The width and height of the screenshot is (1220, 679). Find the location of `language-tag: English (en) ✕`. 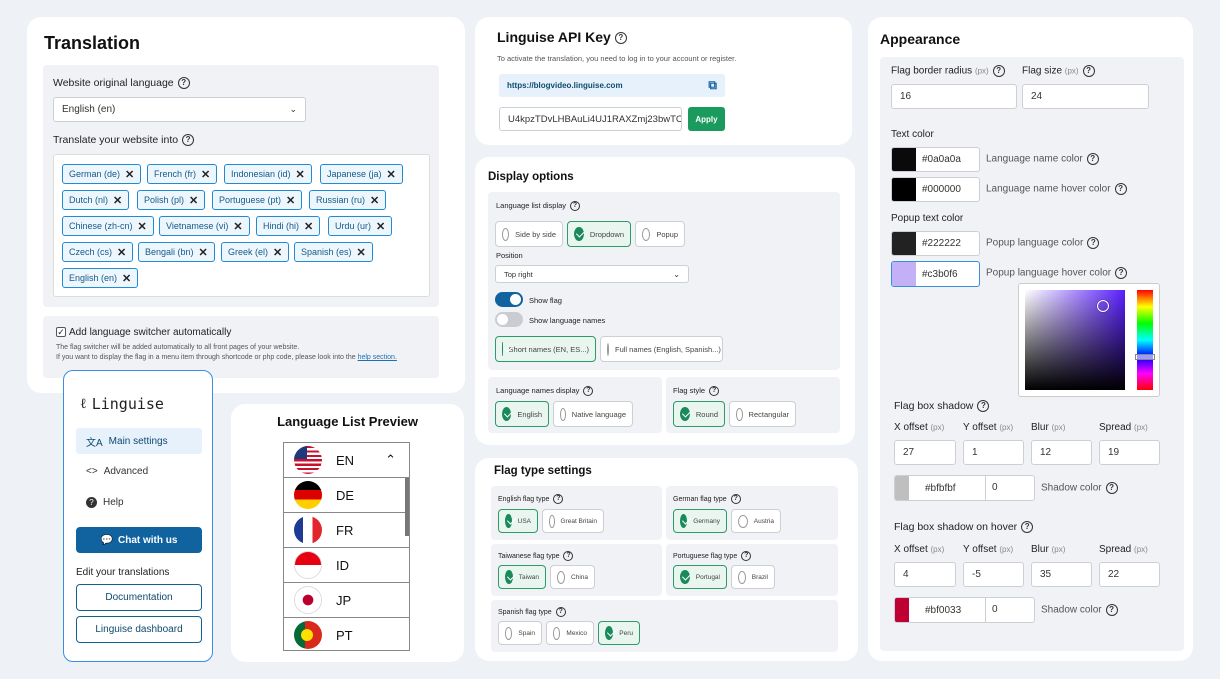

language-tag: English (en) ✕ is located at coordinates (100, 278).